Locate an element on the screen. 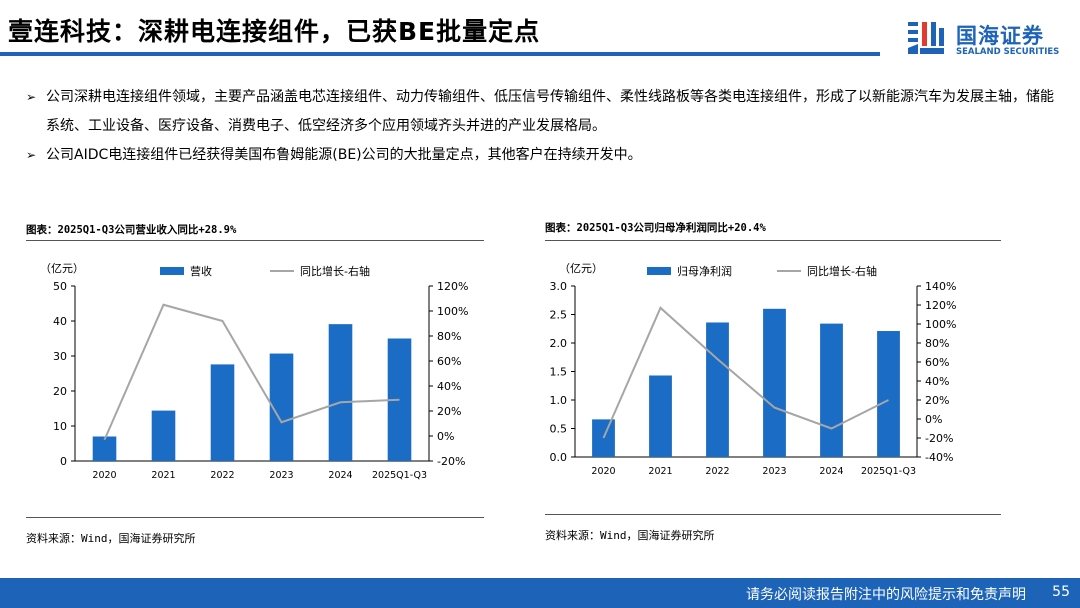  left-axis-tick-label: 0 is located at coordinates (63, 461).